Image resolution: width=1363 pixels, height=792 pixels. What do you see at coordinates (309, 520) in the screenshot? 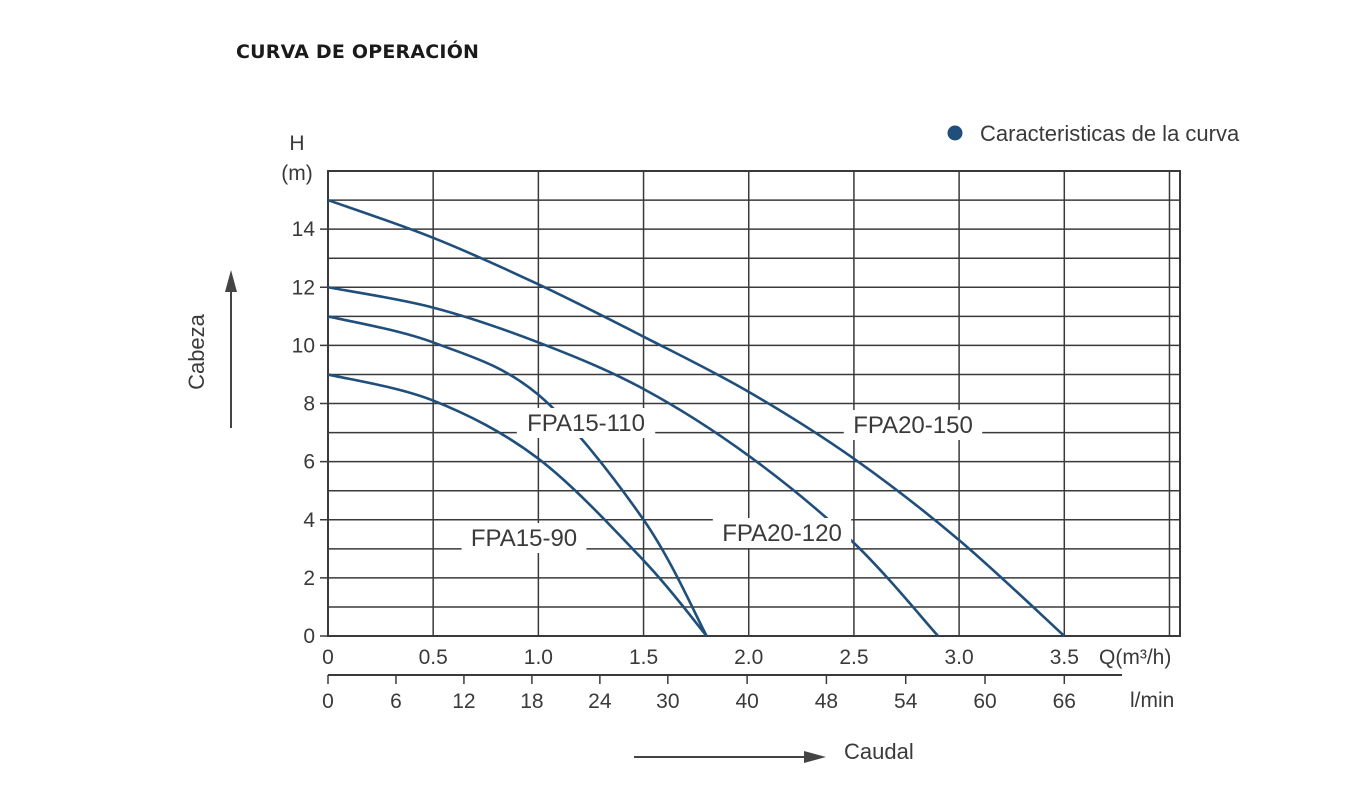
I see `y-tick-label: 4` at bounding box center [309, 520].